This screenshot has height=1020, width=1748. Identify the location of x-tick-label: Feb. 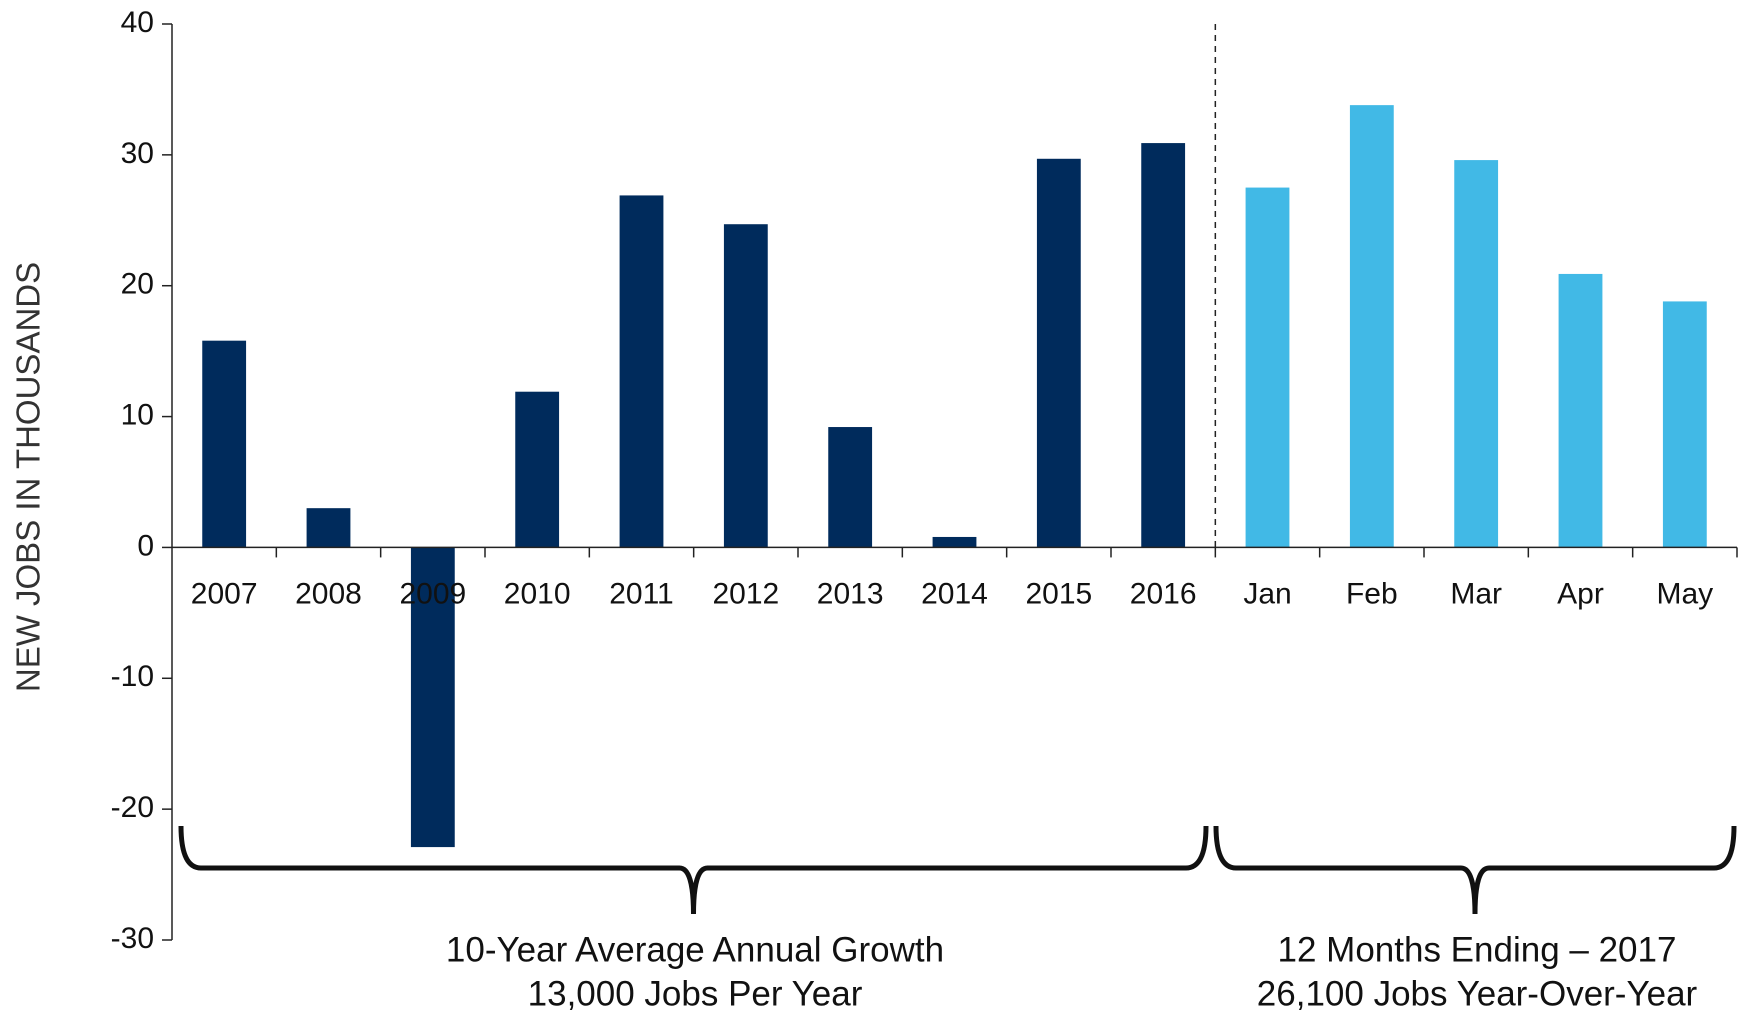
(1372, 593).